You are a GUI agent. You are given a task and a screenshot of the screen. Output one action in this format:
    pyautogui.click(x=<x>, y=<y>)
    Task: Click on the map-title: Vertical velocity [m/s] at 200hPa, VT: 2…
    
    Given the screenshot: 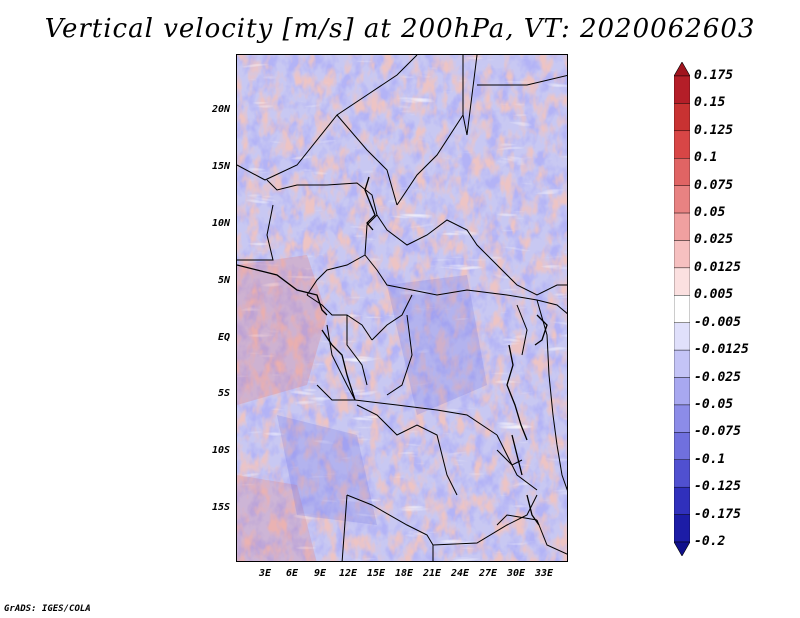 What is the action you would take?
    pyautogui.click(x=400, y=29)
    